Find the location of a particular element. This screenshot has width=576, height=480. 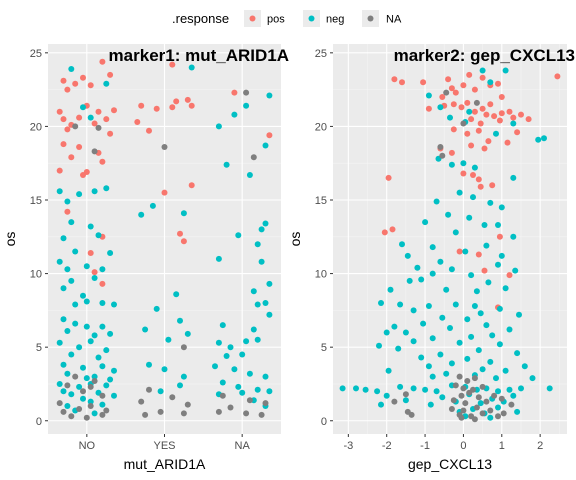

y-tick-label: 15 is located at coordinates (321, 201).